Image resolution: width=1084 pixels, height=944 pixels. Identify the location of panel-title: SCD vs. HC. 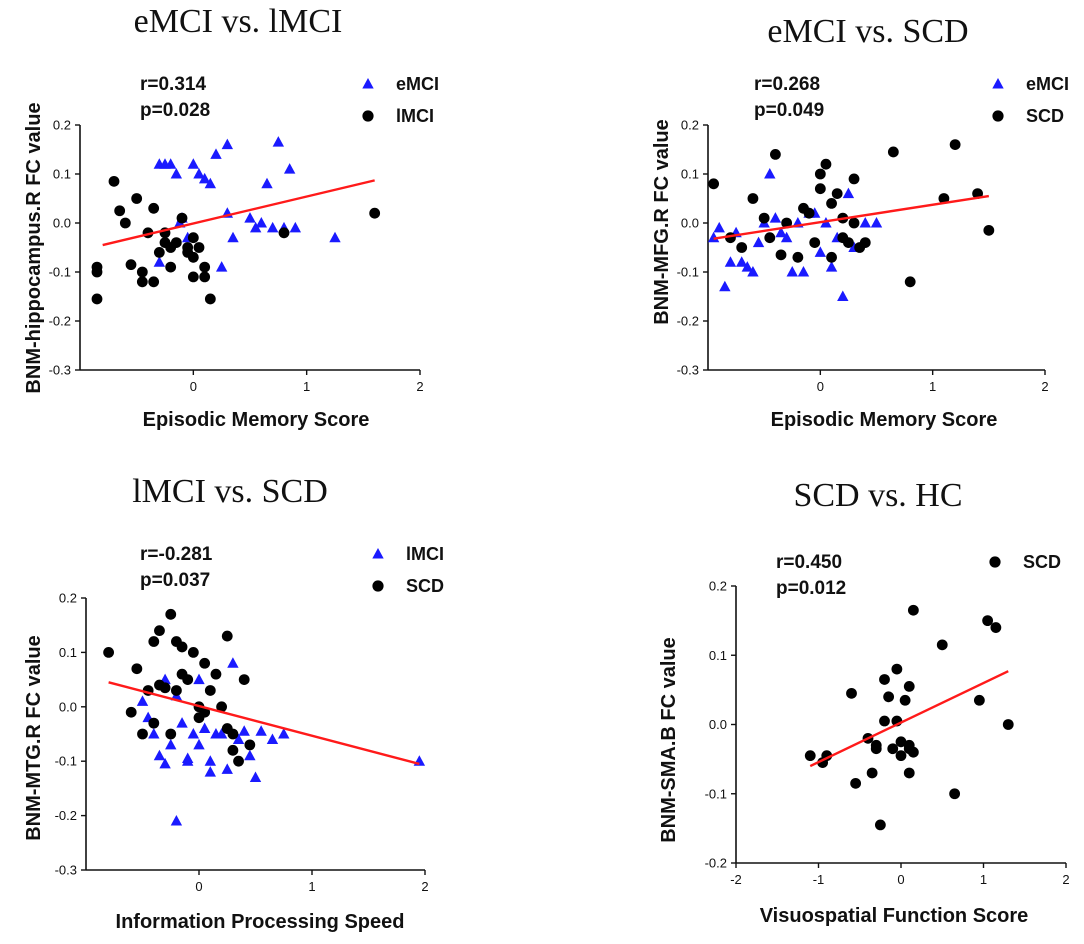
(877, 495).